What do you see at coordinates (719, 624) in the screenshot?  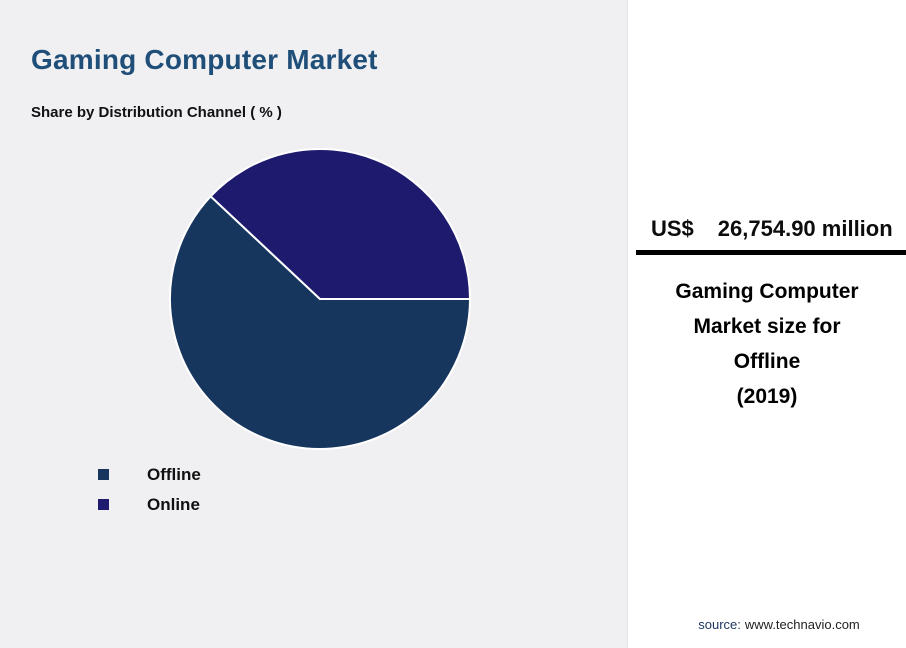 I see `source-label: source:` at bounding box center [719, 624].